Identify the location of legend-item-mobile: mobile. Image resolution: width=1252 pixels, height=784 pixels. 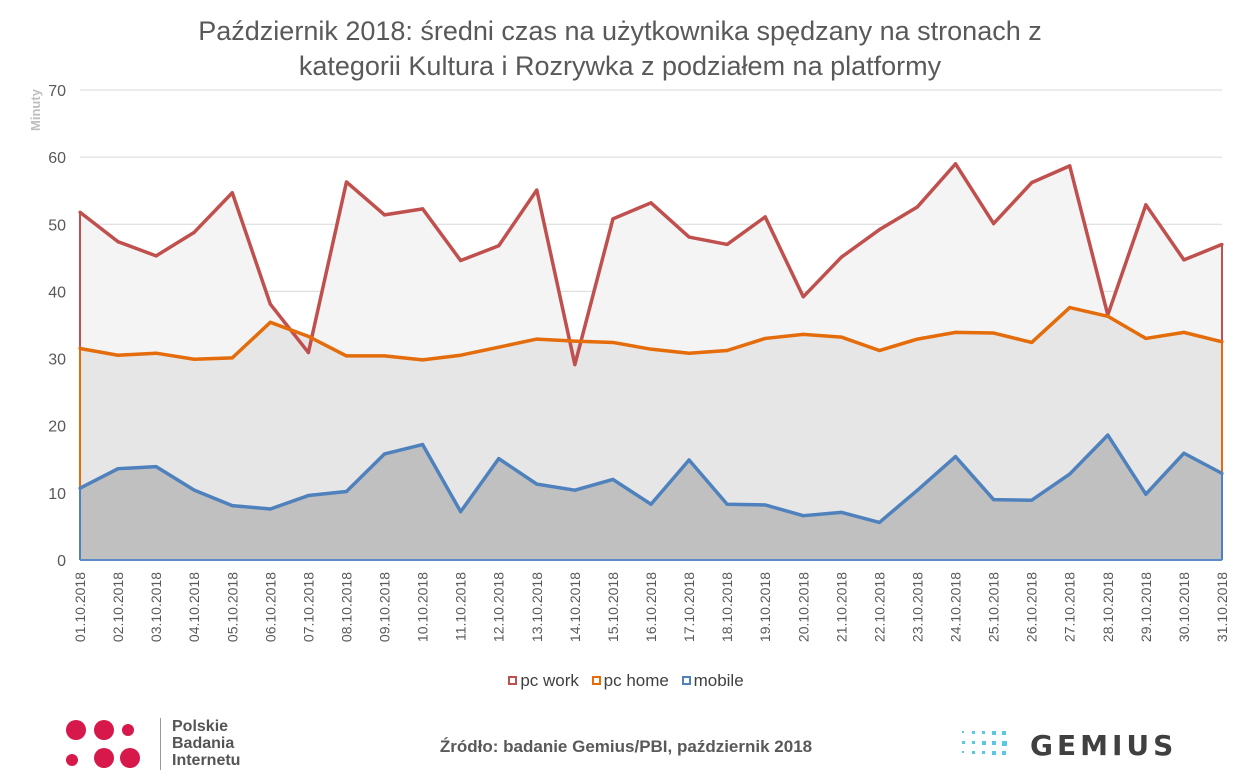
(712, 681).